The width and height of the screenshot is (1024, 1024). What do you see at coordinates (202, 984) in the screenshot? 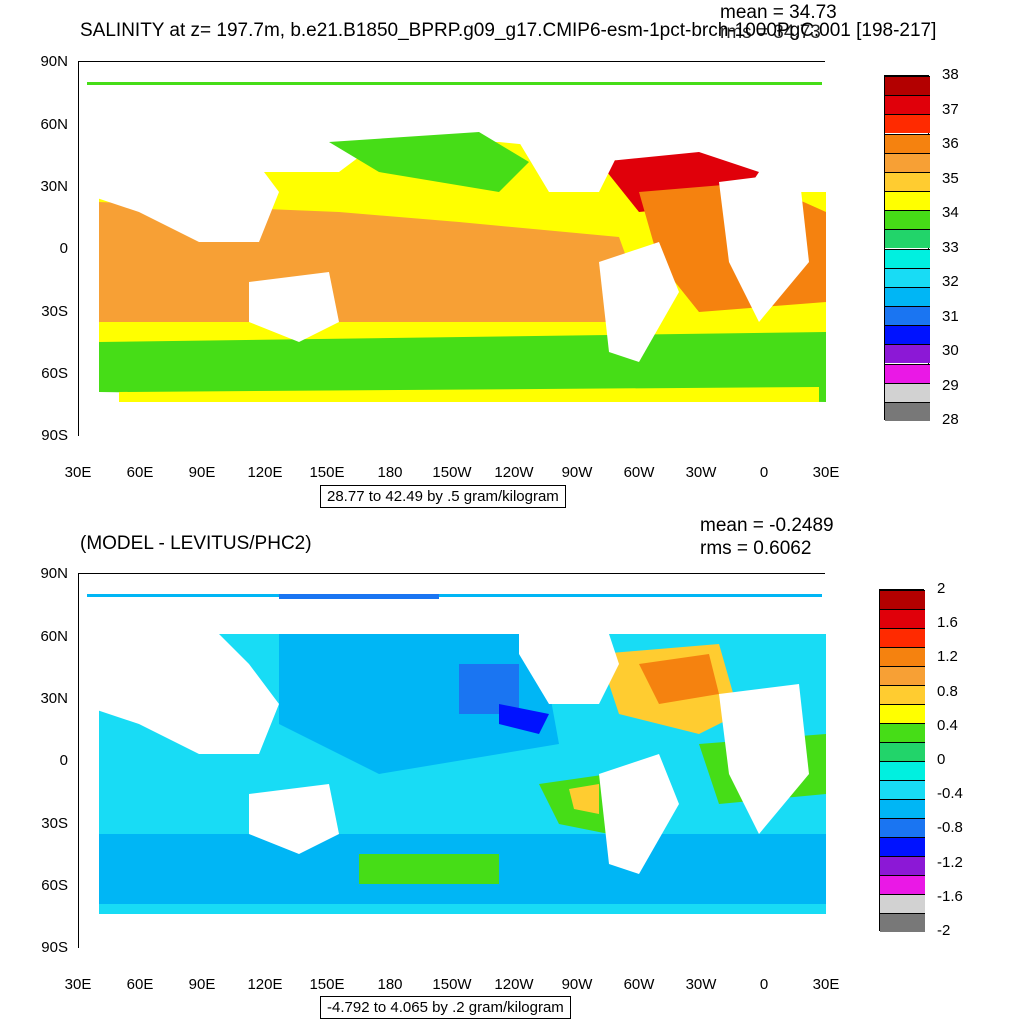
I see `panel-2-lon-tick: 90E` at bounding box center [202, 984].